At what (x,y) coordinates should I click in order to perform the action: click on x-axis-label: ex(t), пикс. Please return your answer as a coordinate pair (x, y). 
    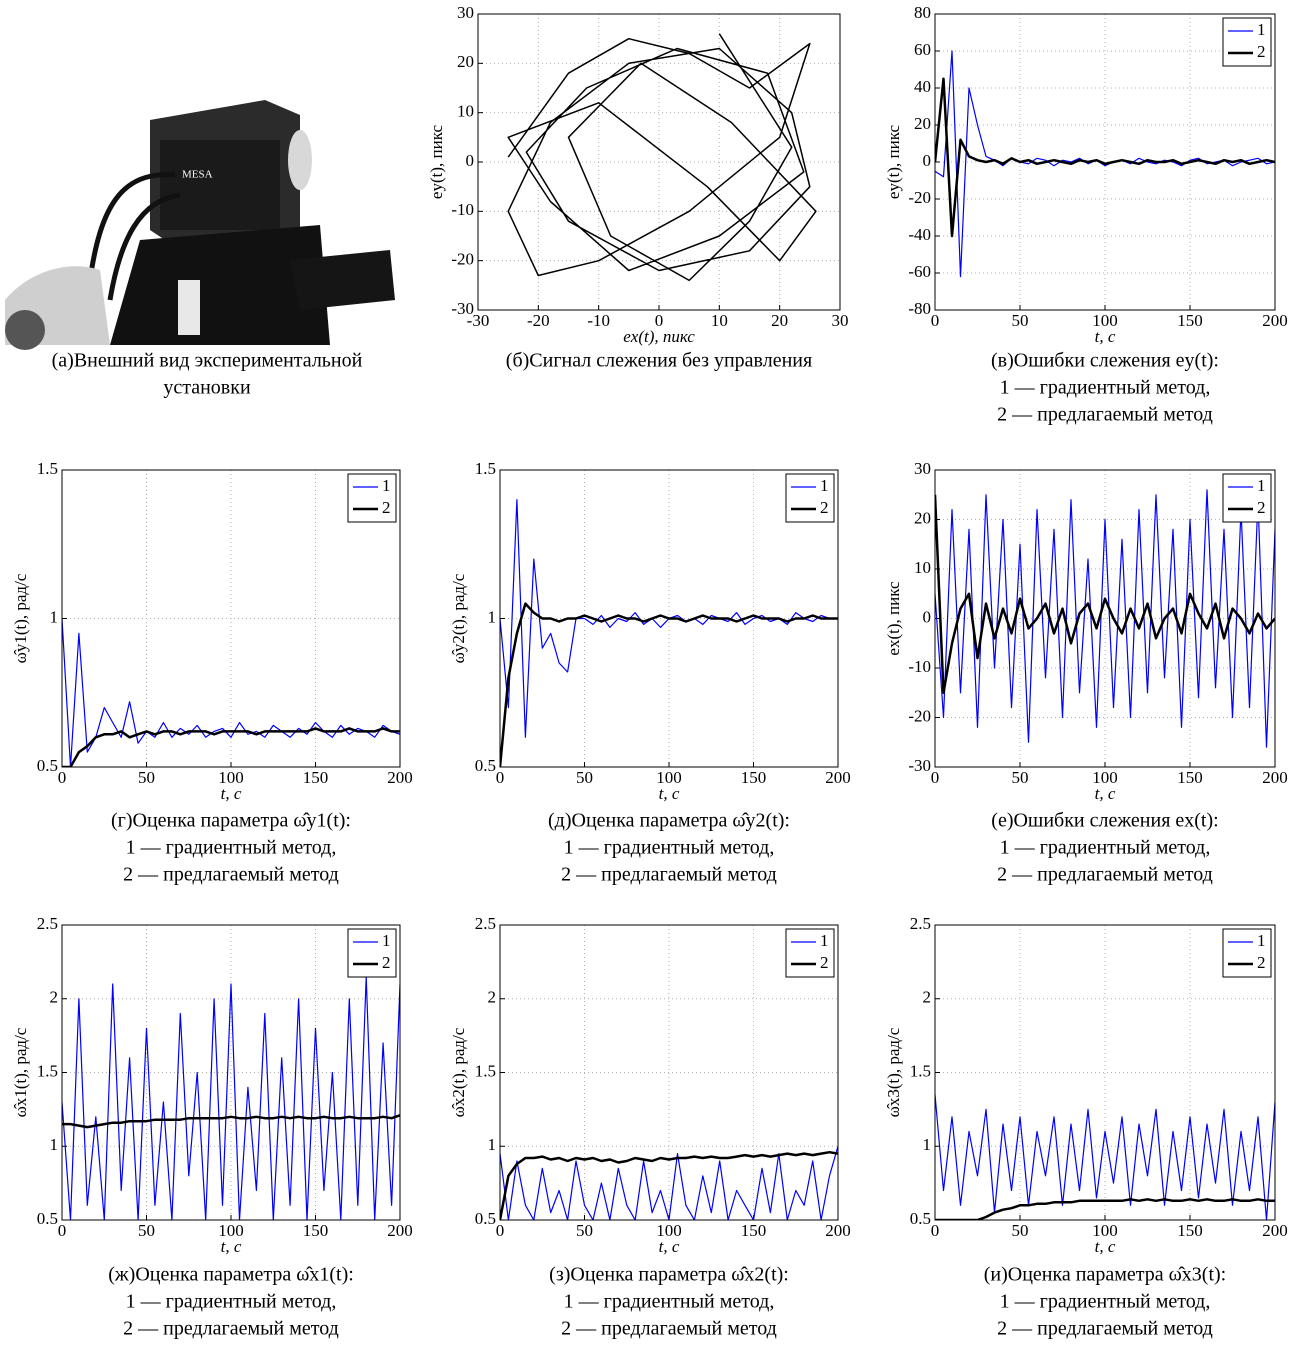
    Looking at the image, I should click on (659, 336).